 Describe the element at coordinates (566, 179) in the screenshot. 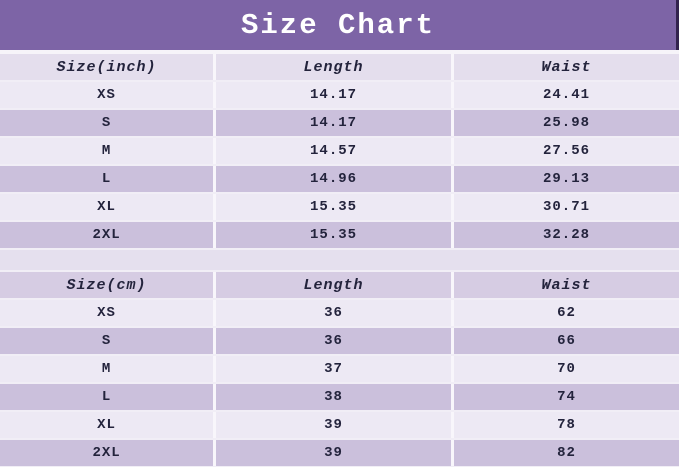

I see `waist-cell: 29.13` at that location.